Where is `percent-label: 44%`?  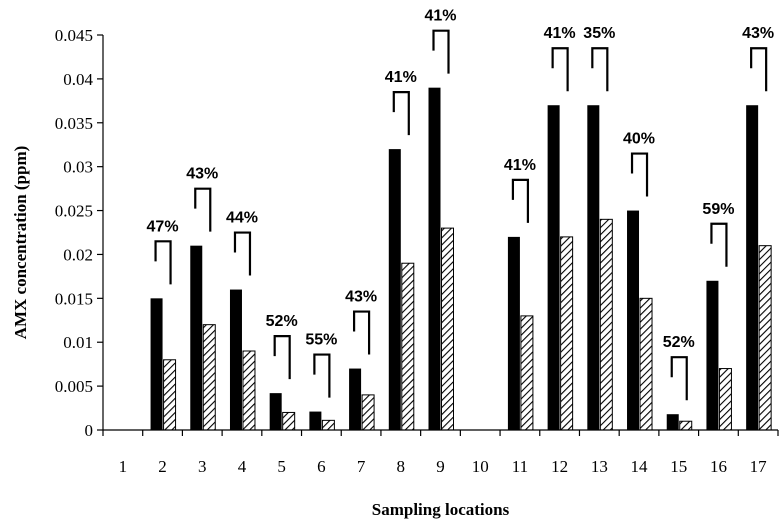
percent-label: 44% is located at coordinates (242, 218).